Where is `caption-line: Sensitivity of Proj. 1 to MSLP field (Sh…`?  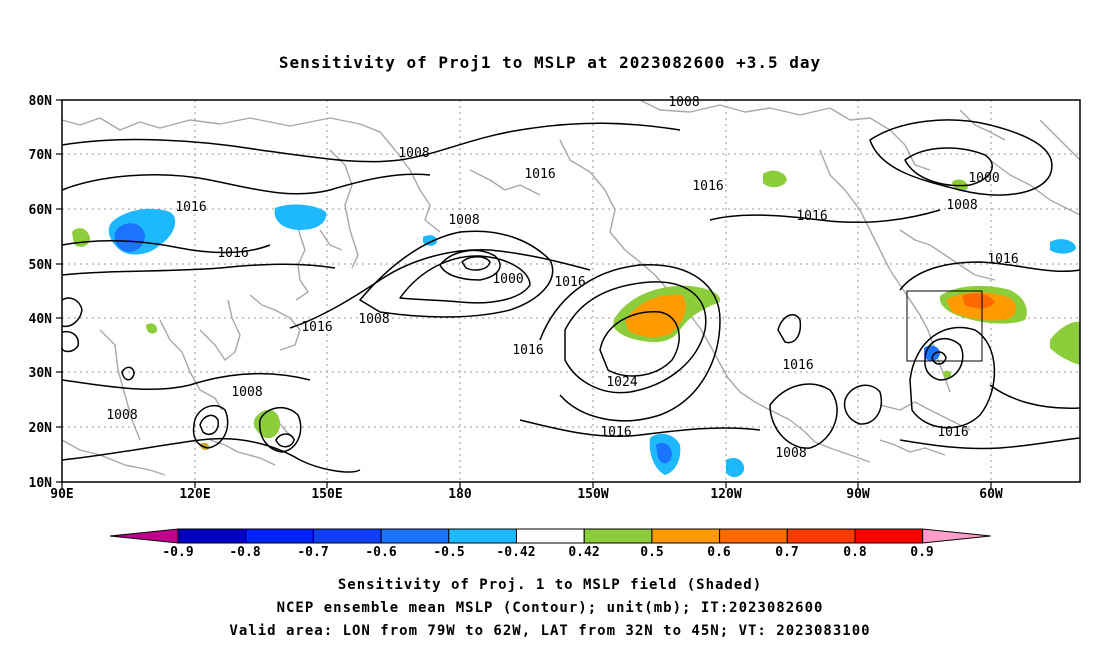 caption-line: Sensitivity of Proj. 1 to MSLP field (Sh… is located at coordinates (550, 585).